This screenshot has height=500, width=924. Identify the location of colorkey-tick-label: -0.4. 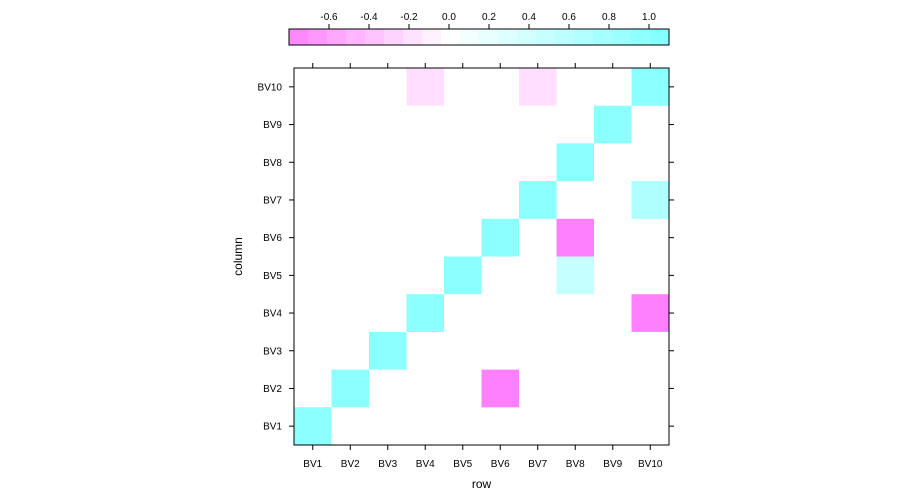
(369, 17).